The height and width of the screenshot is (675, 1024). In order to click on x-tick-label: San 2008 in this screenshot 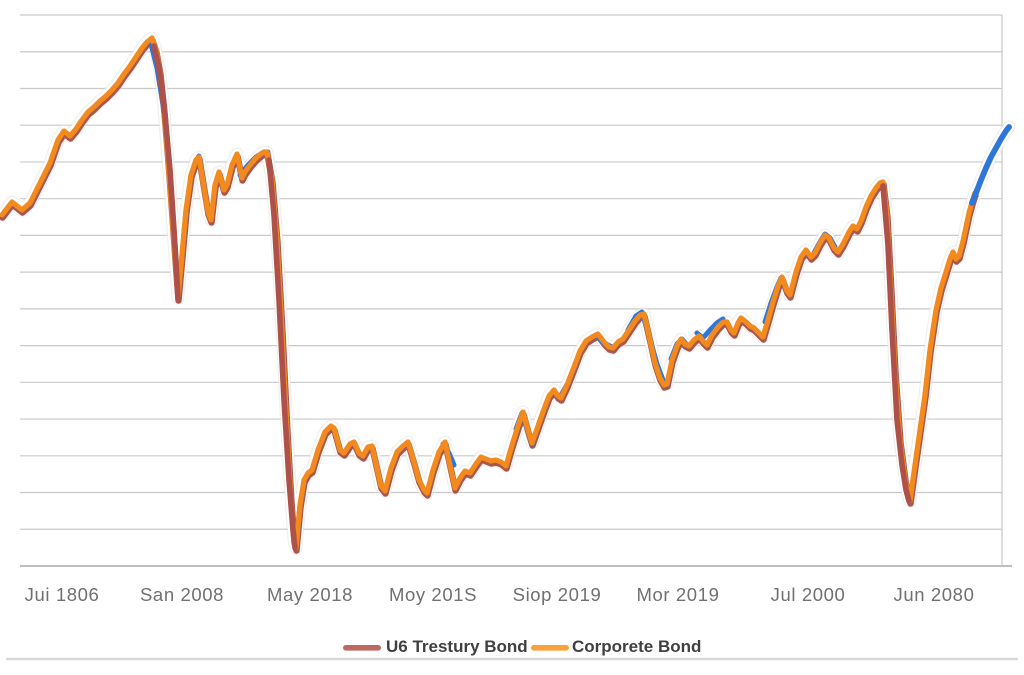, I will do `click(182, 594)`.